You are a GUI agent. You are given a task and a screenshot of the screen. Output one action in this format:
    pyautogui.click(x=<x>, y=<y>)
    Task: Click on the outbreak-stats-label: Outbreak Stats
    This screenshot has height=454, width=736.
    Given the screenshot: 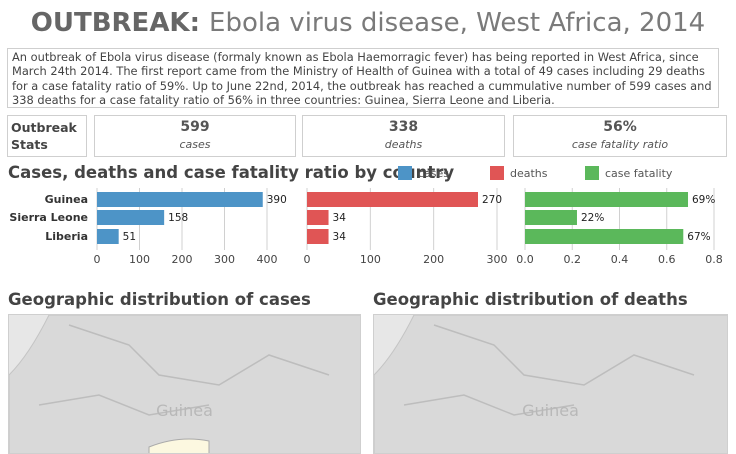 What is the action you would take?
    pyautogui.click(x=47, y=136)
    